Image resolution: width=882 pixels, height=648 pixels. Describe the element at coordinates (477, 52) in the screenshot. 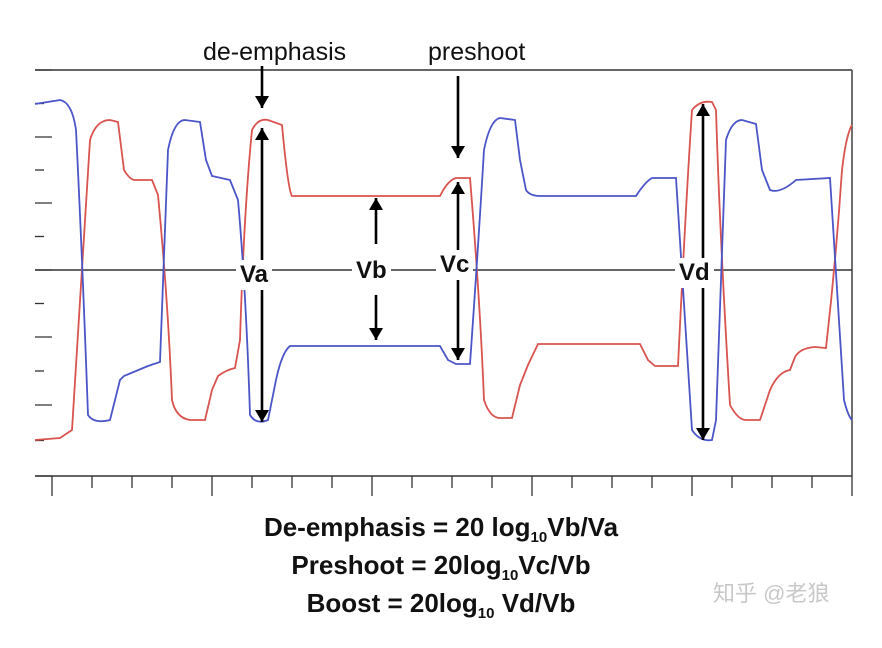

I see `preshoot-label: preshoot` at that location.